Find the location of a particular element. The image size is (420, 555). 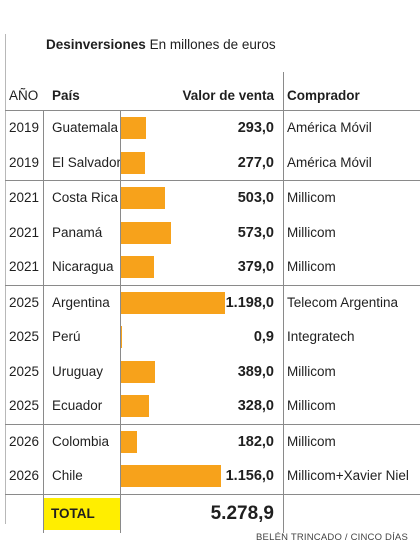

row-country: Uruguay is located at coordinates (78, 371).